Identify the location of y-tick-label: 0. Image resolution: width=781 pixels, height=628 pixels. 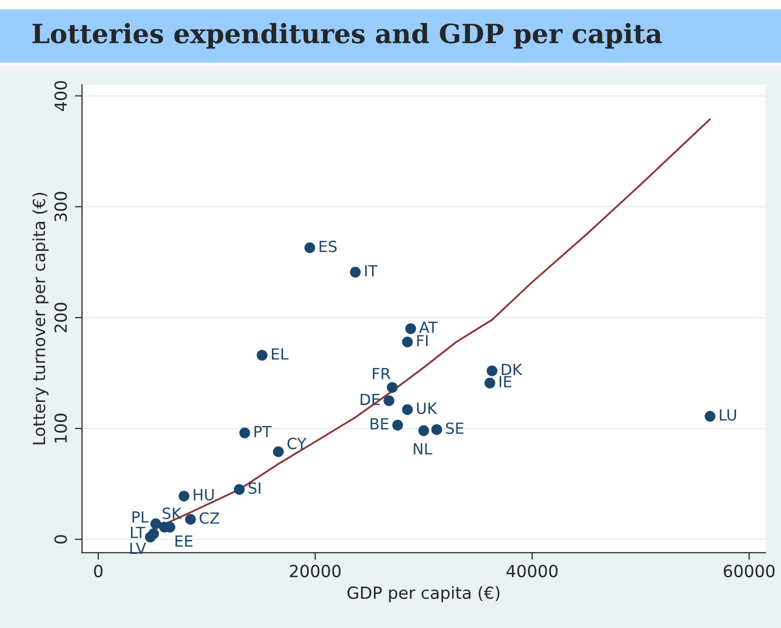
(60, 539).